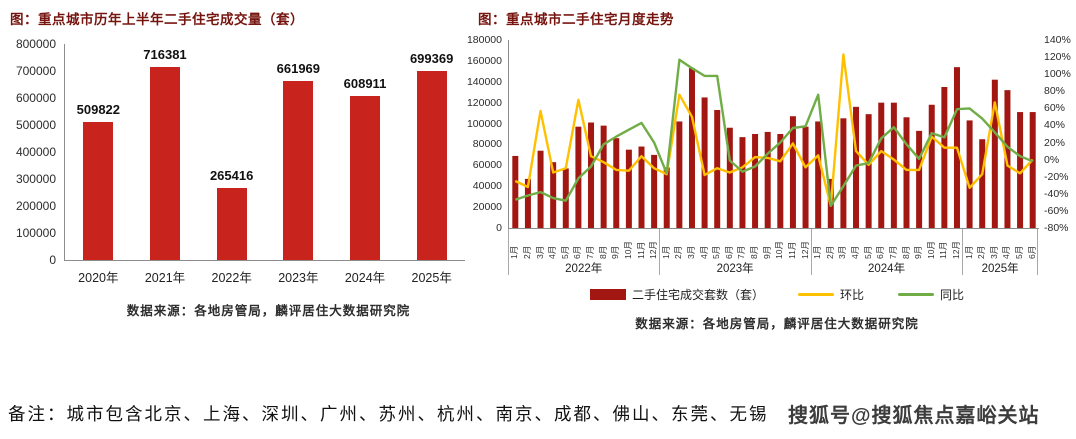  Describe the element at coordinates (499, 228) in the screenshot. I see `left-axis-tick-label: 0` at that location.